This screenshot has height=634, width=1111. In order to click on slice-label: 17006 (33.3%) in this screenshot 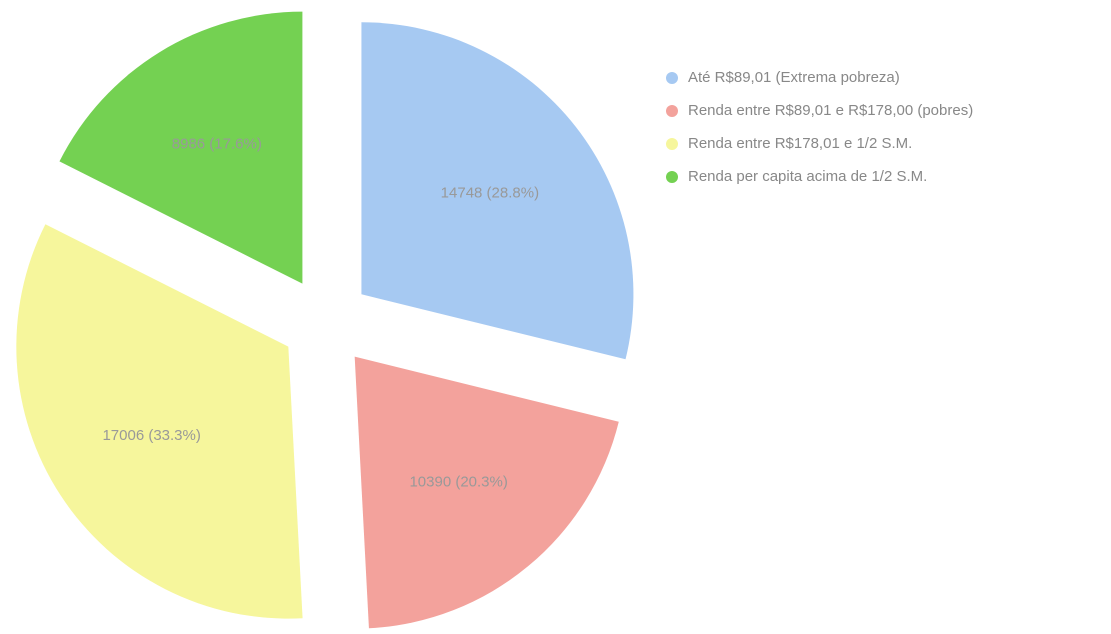, I will do `click(151, 435)`.